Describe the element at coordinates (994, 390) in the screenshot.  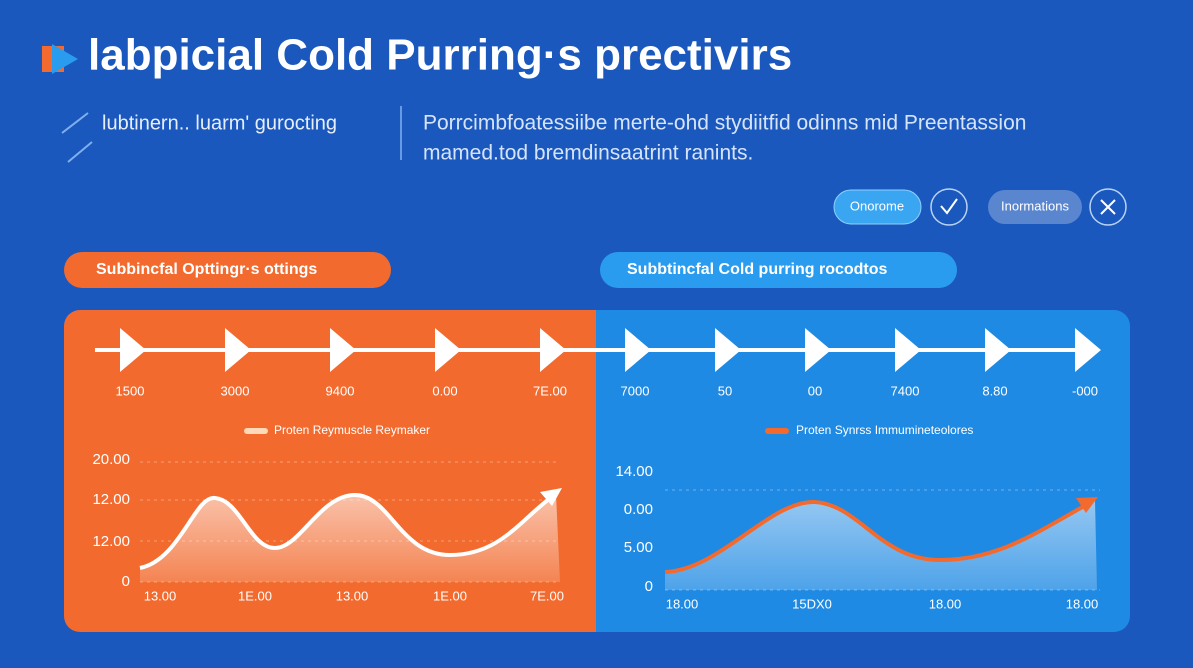
I see `timeline-label: 8.80` at that location.